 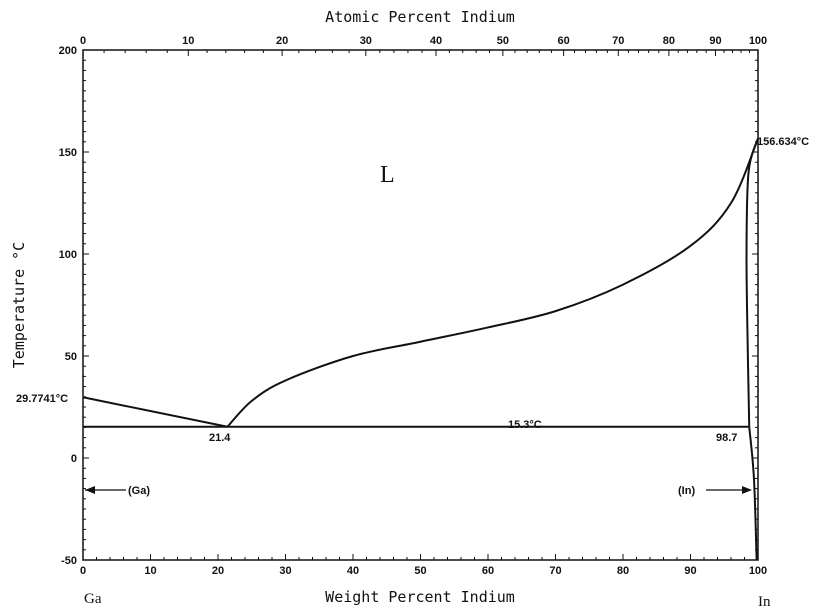 What do you see at coordinates (93, 599) in the screenshot?
I see `left-element-label: Ga` at bounding box center [93, 599].